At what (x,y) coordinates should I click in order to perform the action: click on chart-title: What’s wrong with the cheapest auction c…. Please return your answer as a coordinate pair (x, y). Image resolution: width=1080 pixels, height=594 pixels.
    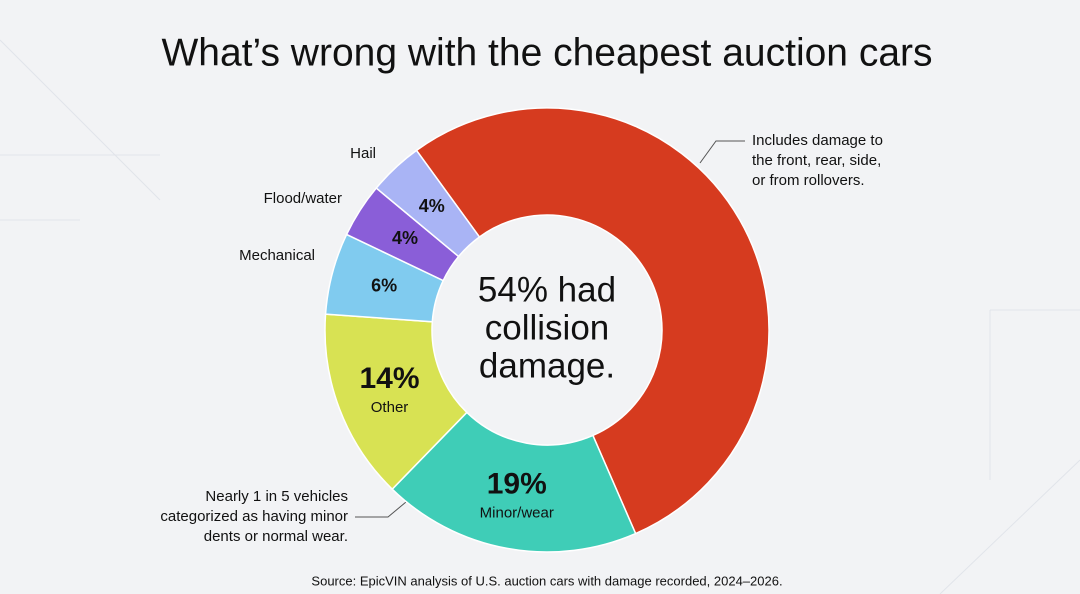
    Looking at the image, I should click on (546, 52).